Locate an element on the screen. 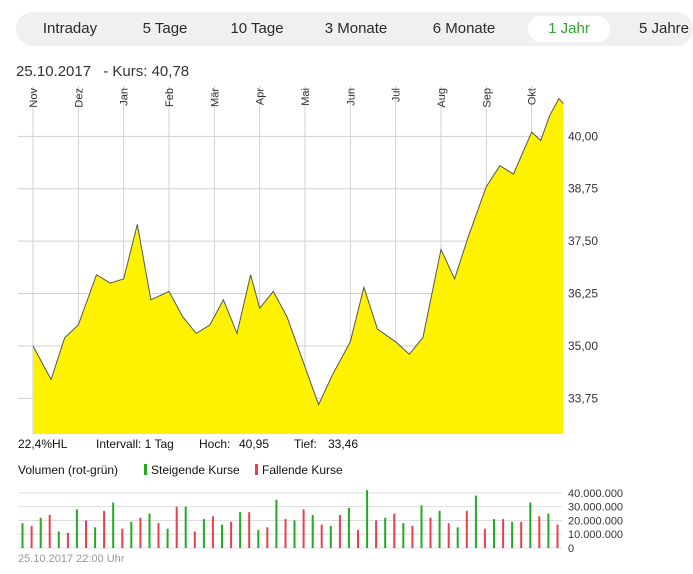 The width and height of the screenshot is (693, 574). volume-grid is located at coordinates (290, 520).